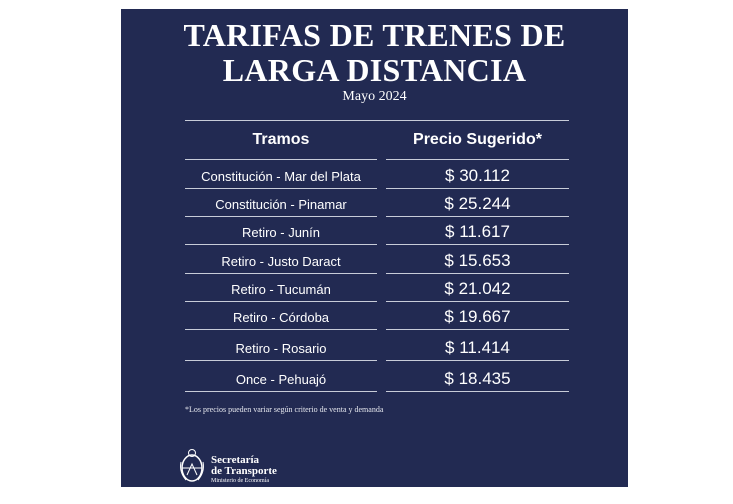  I want to click on price-cell: $ 15.653, so click(477, 260).